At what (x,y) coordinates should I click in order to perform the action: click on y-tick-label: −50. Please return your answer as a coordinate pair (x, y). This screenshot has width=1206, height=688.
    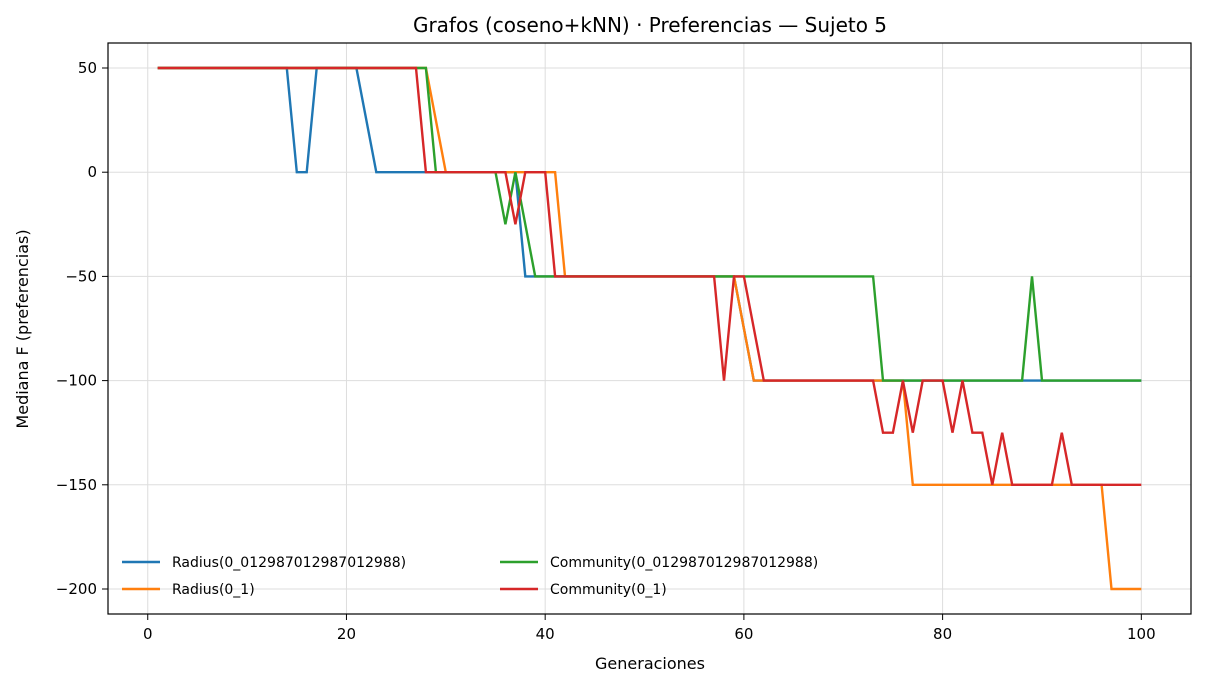
    Looking at the image, I should click on (81, 276).